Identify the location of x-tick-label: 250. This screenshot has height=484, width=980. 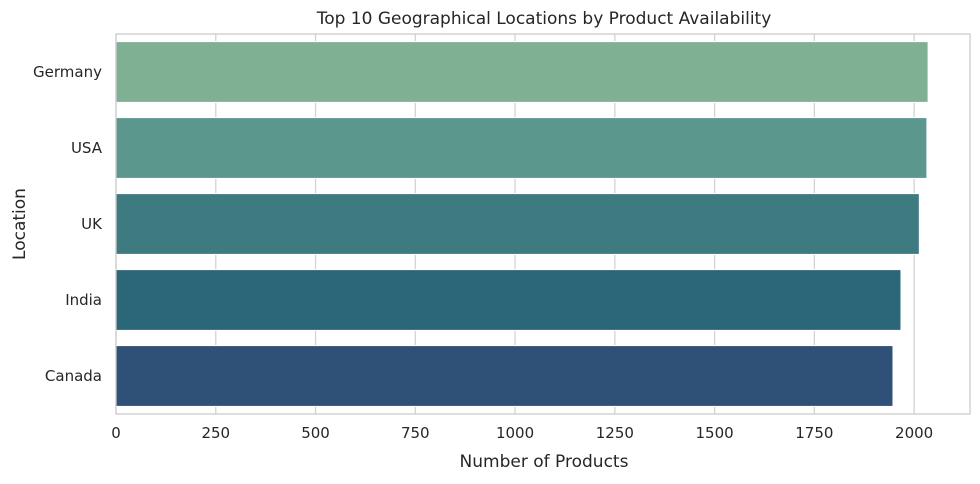
(215, 433).